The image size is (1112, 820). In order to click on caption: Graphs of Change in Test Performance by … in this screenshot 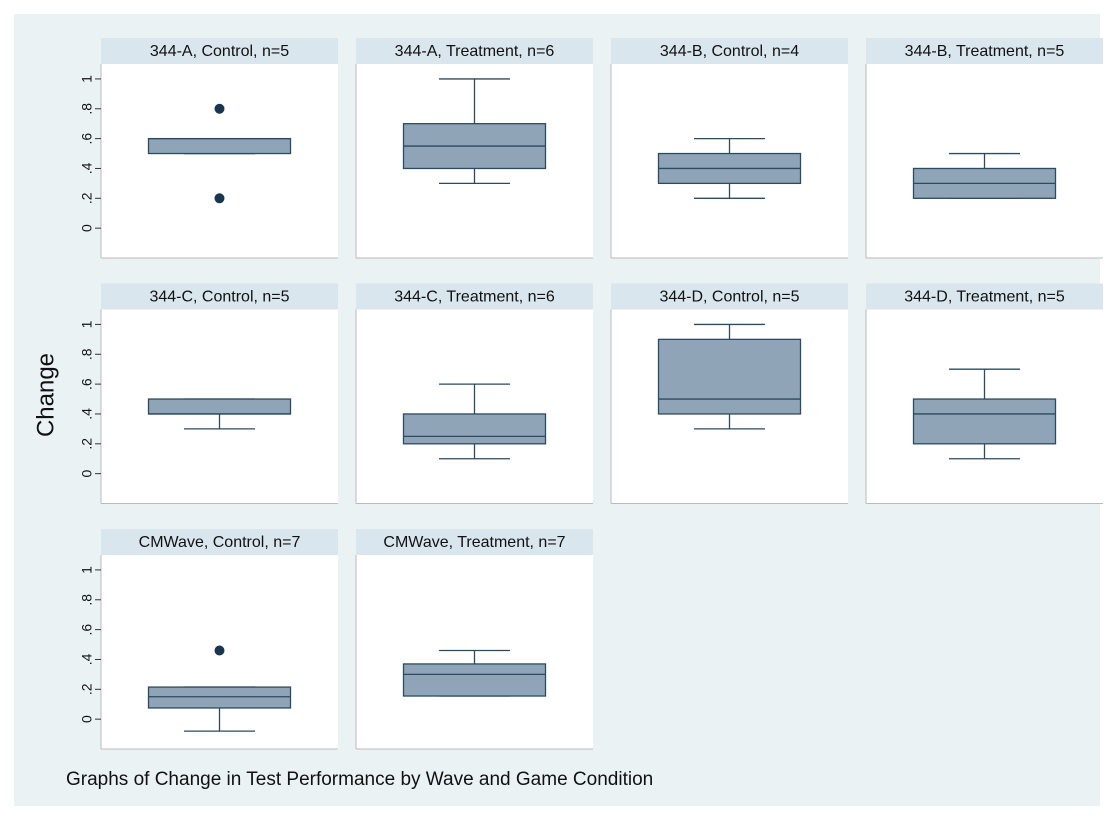, I will do `click(359, 779)`.